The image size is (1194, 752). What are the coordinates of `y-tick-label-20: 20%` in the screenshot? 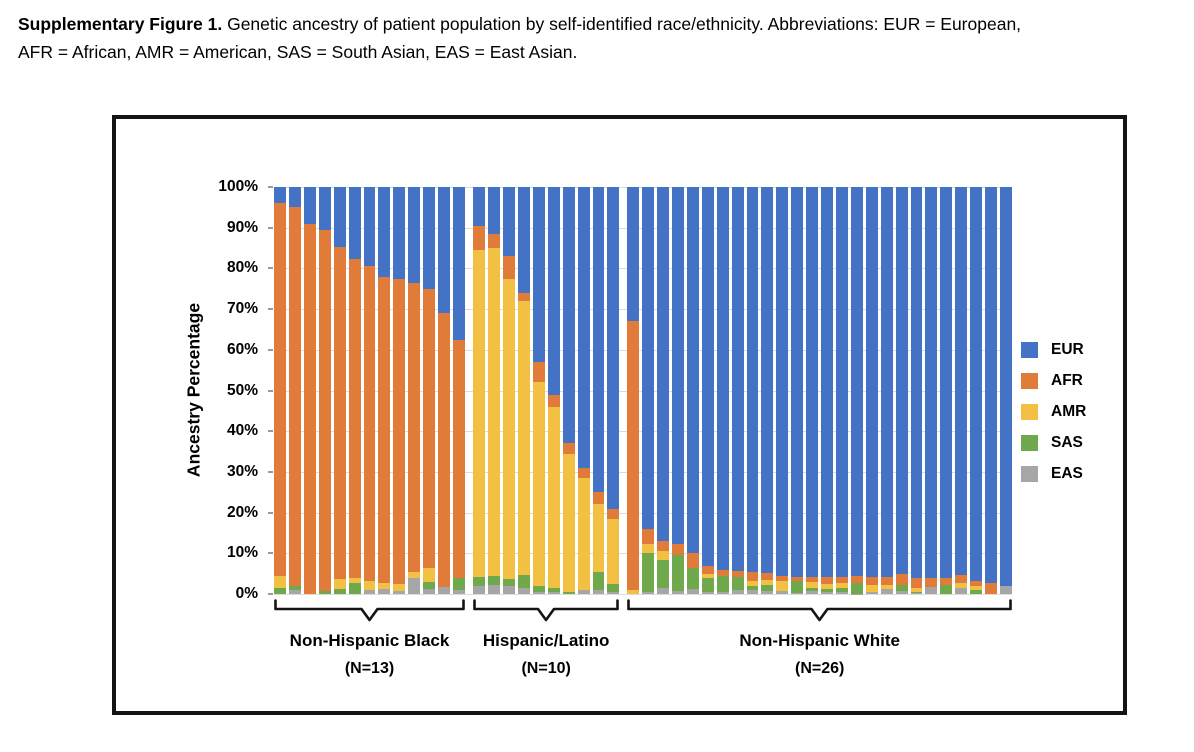 It's located at (242, 512).